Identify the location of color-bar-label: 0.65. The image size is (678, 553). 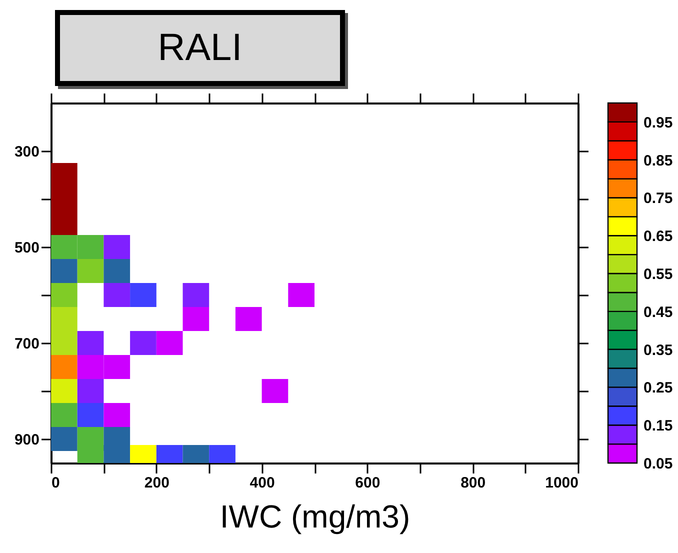
(658, 237).